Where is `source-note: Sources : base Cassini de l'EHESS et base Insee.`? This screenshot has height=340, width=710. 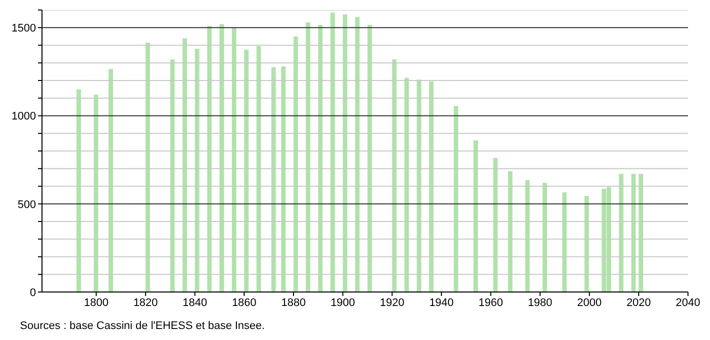
source-note: Sources : base Cassini de l'EHESS et base Insee. is located at coordinates (143, 326).